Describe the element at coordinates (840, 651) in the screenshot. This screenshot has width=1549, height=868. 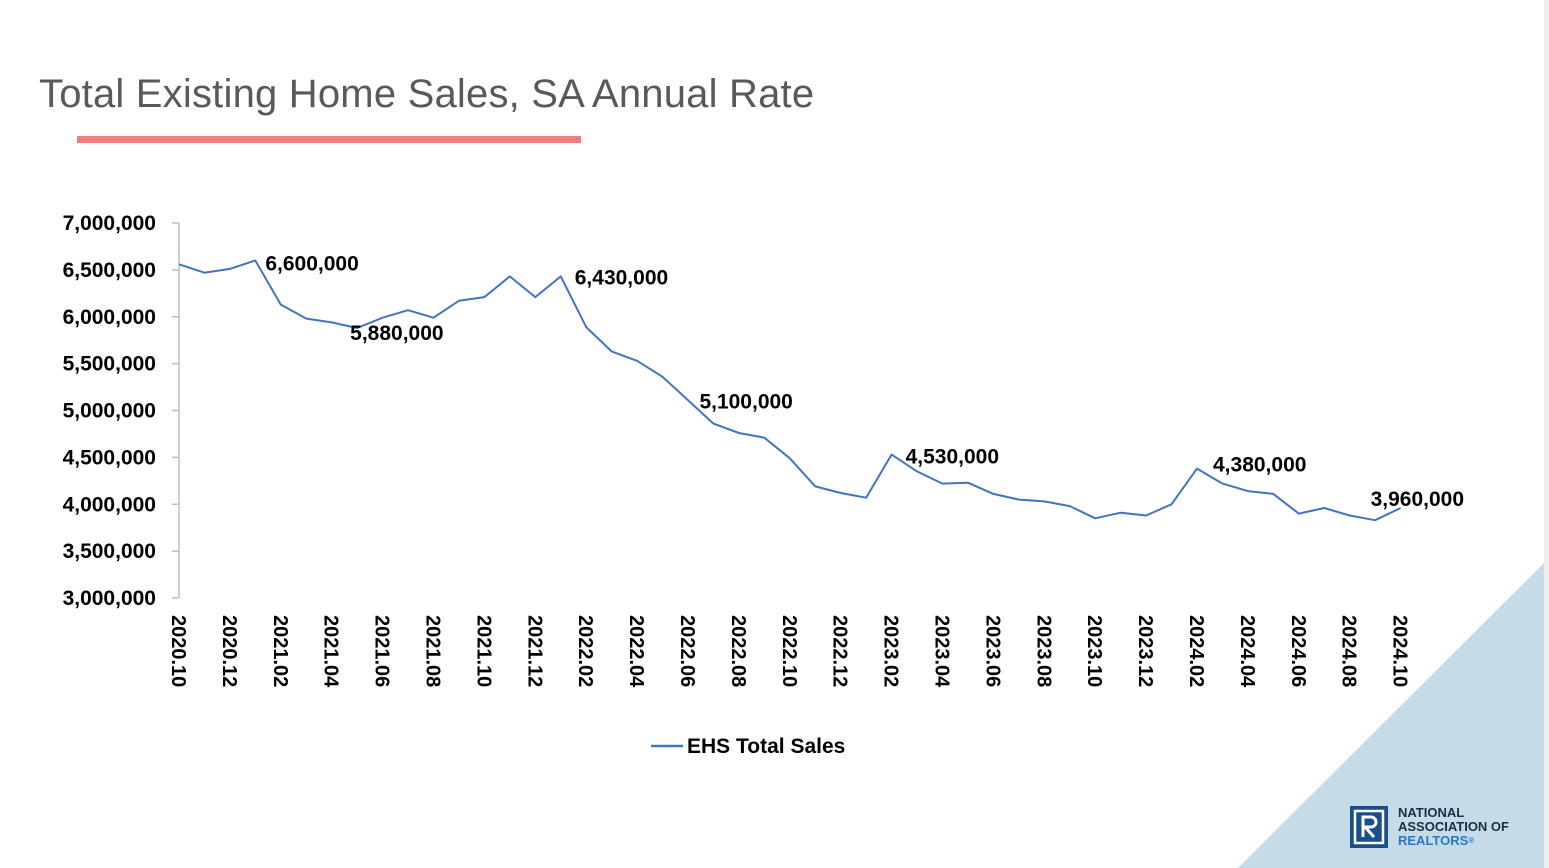
I see `x-tick-label: 2022.12` at that location.